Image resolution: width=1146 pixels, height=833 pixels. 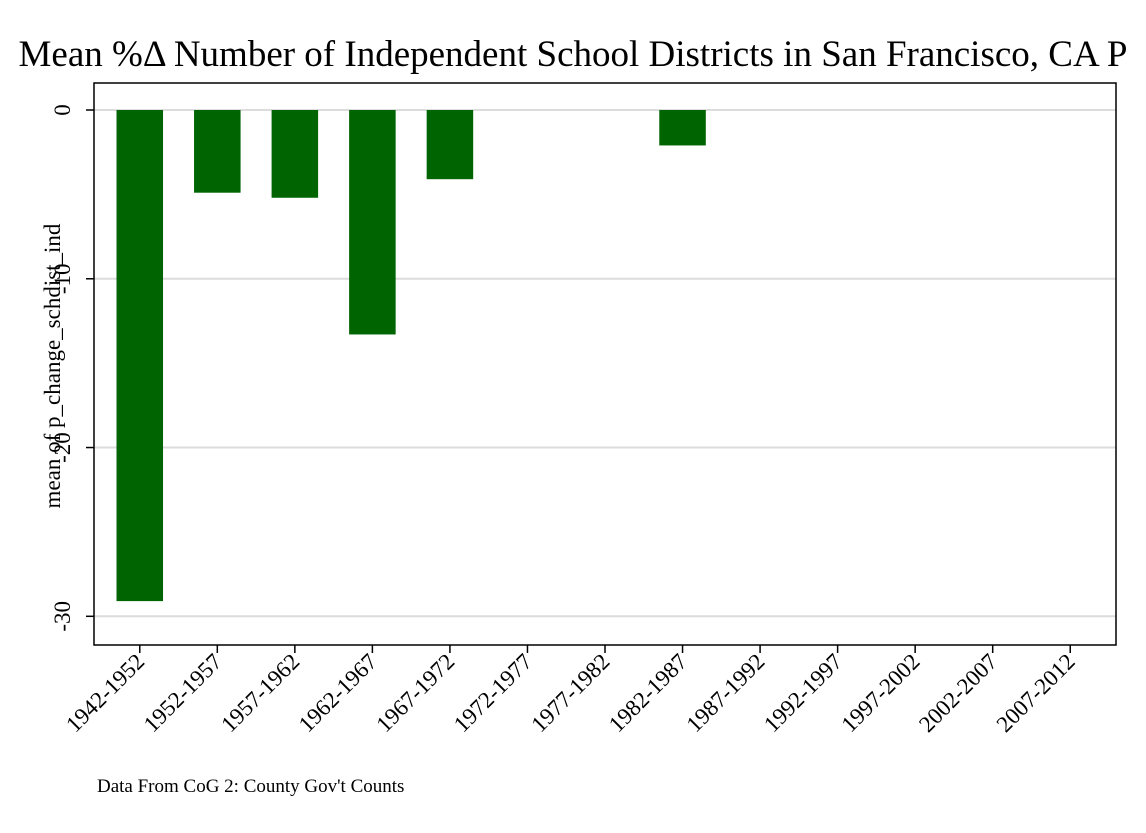 I want to click on x-tick-label: 1987-1992, so click(x=725, y=693).